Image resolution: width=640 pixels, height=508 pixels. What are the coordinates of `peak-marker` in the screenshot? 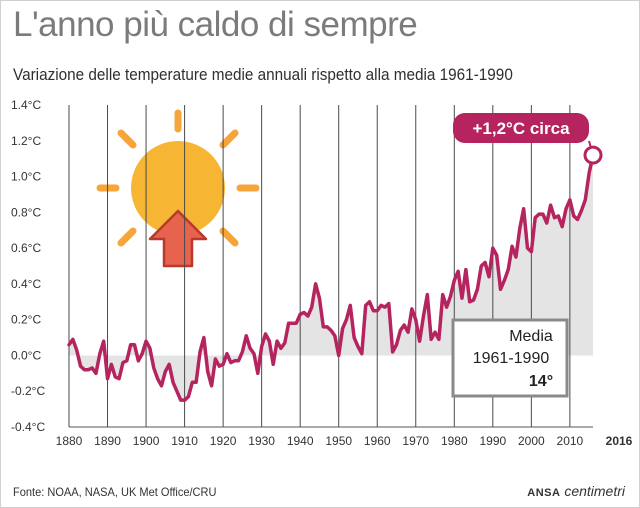 It's located at (593, 155).